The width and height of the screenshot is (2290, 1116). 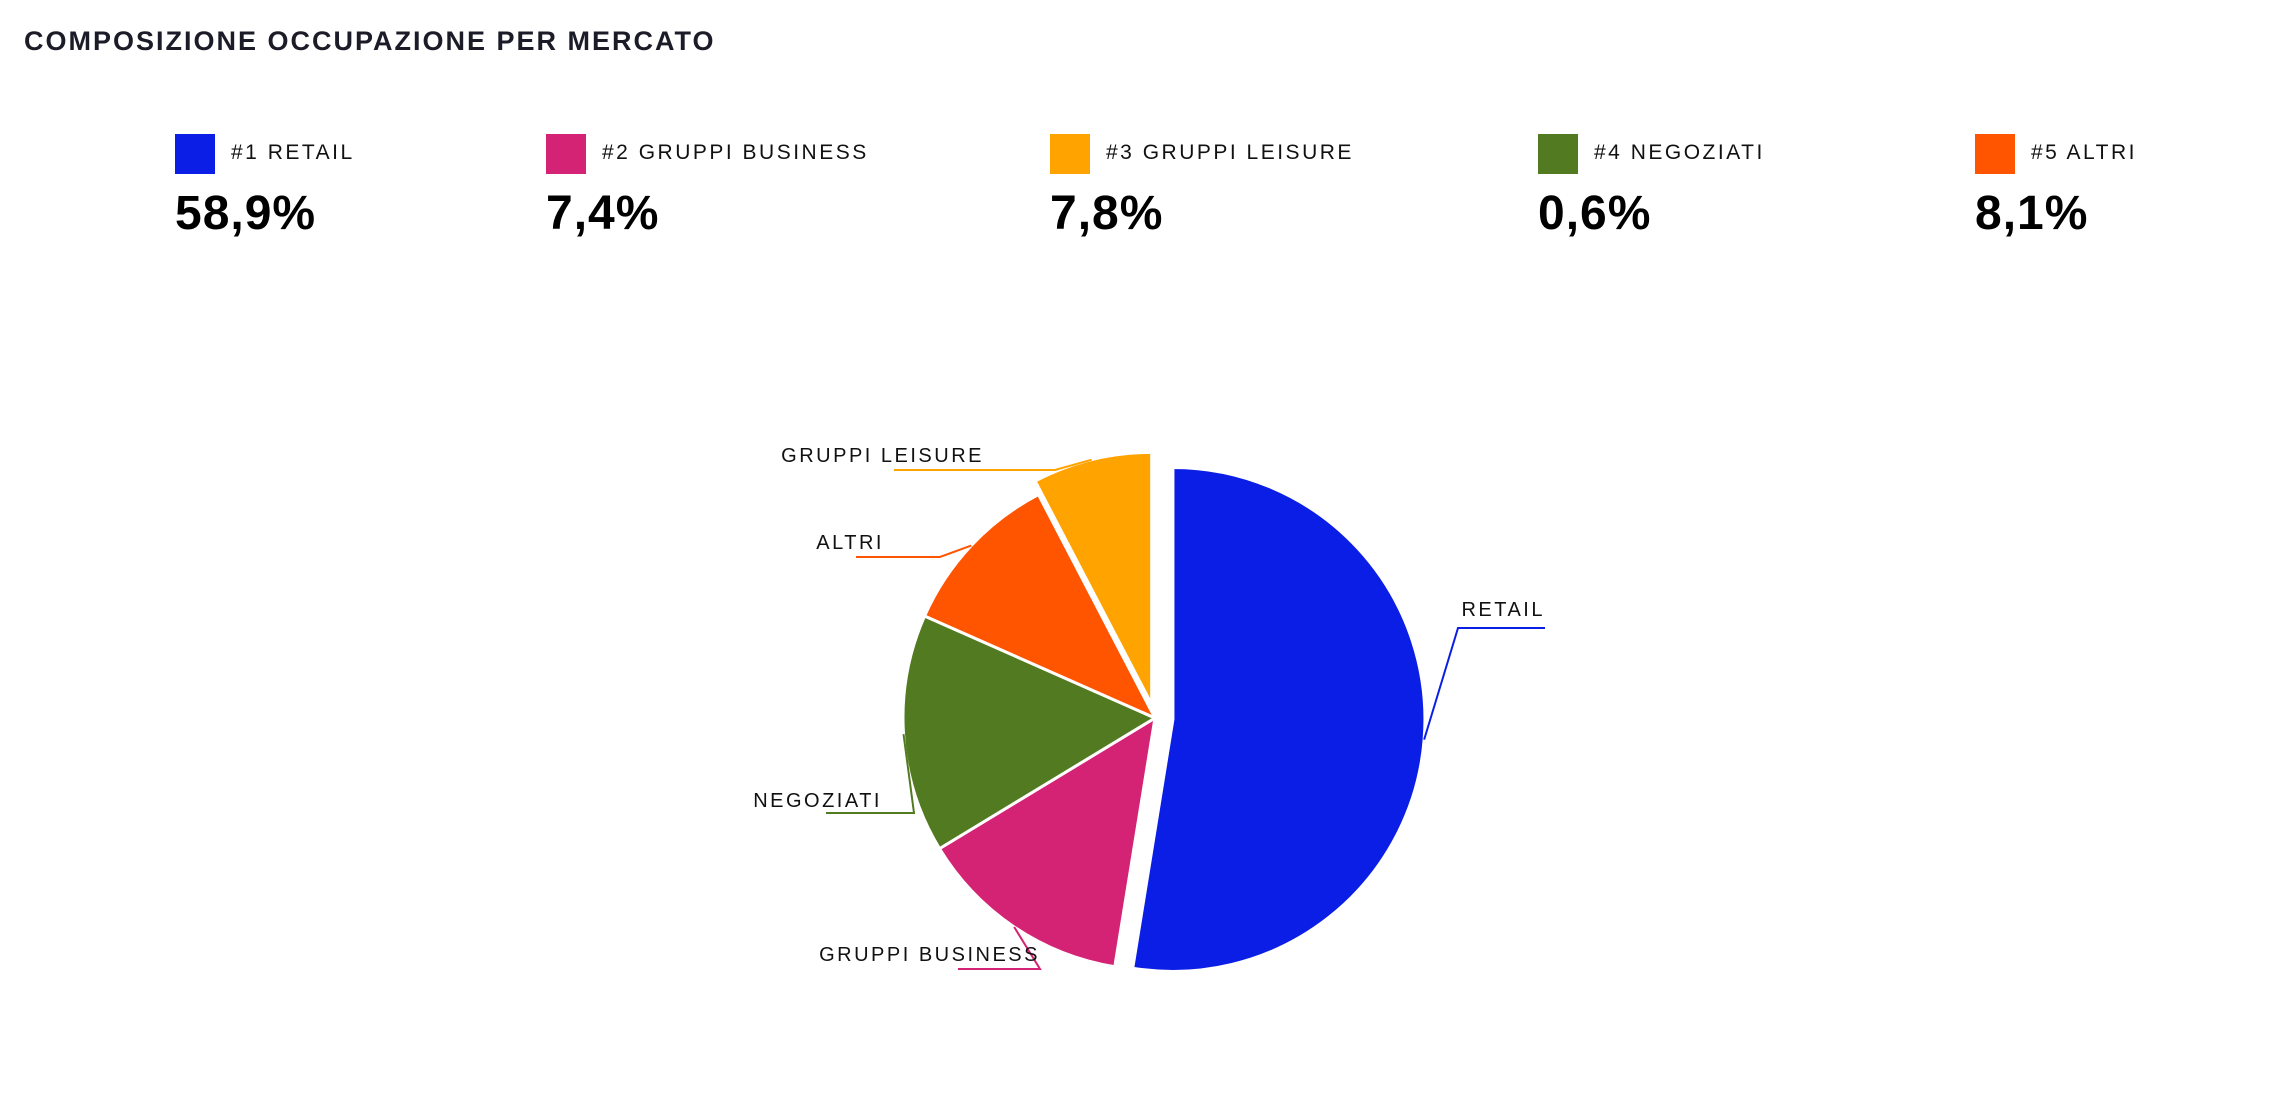 I want to click on legend-label-gruppi-business: #2 GRUPPI BUSINESS, so click(x=735, y=152).